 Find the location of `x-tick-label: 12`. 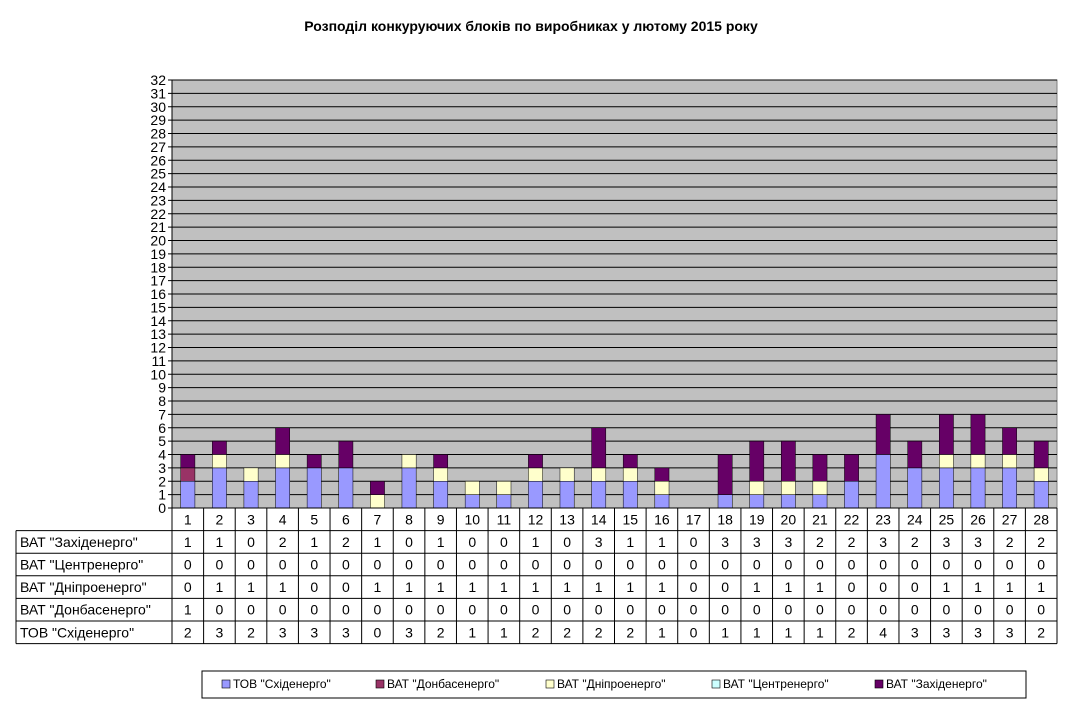

x-tick-label: 12 is located at coordinates (536, 519).